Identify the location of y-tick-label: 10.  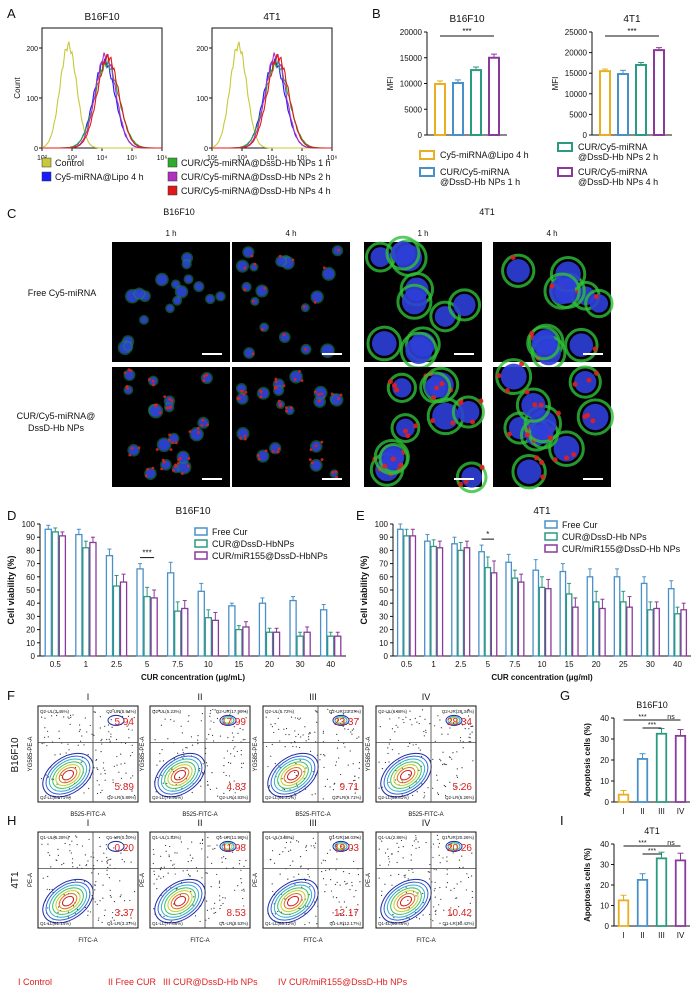
(30, 643).